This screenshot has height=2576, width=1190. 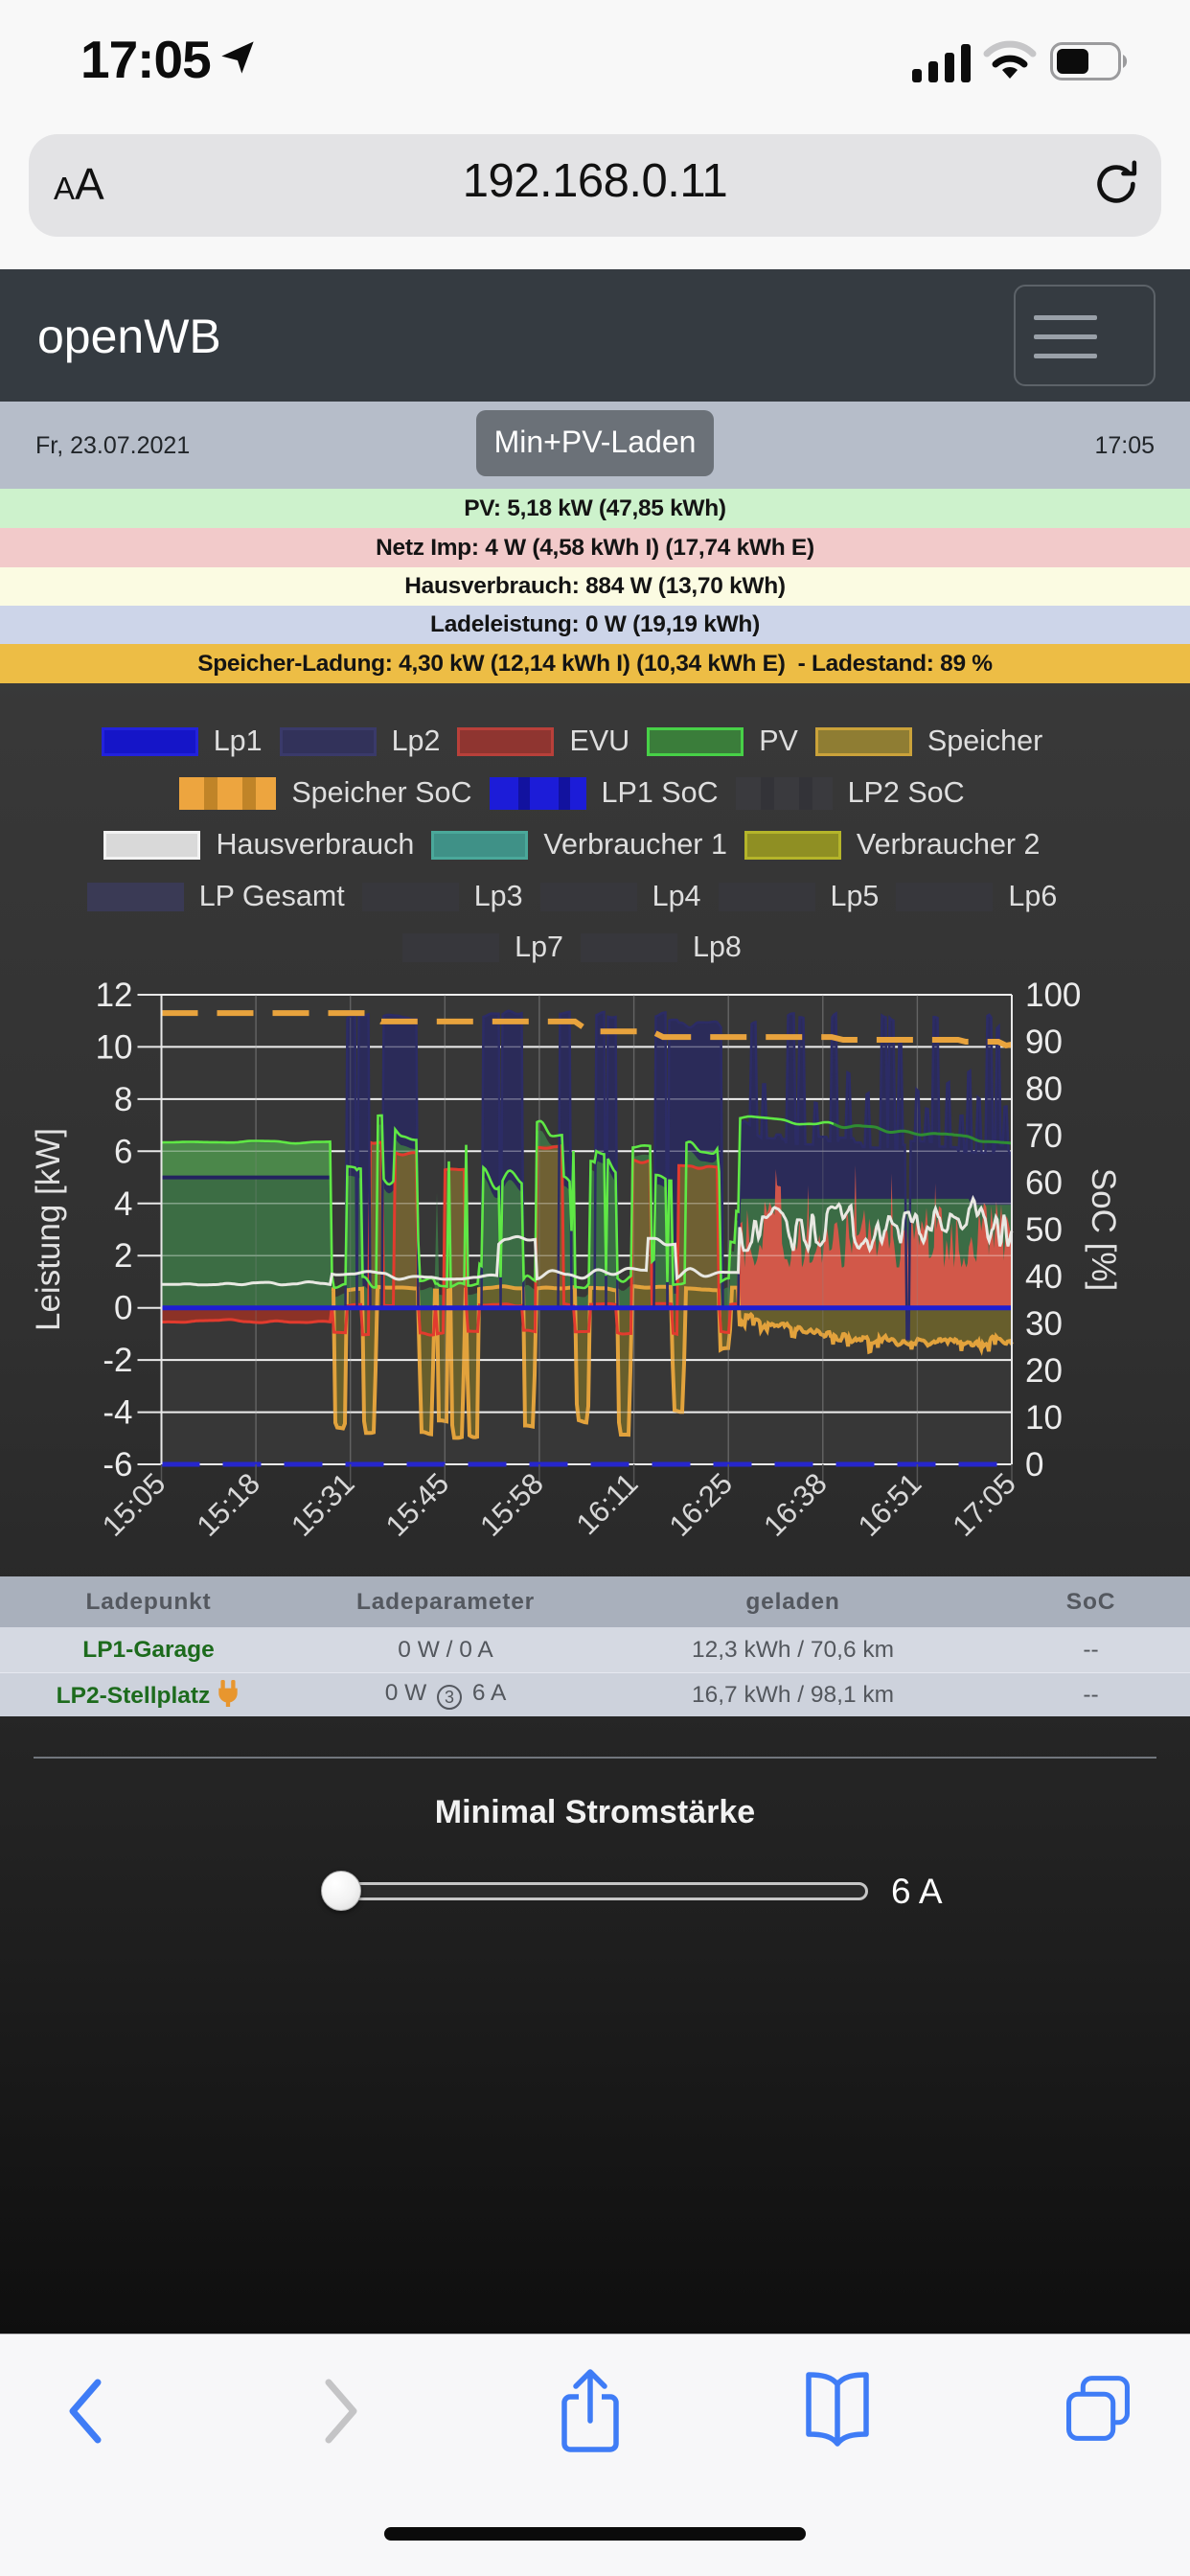 What do you see at coordinates (795, 1504) in the screenshot?
I see `svg-text: 16:38` at bounding box center [795, 1504].